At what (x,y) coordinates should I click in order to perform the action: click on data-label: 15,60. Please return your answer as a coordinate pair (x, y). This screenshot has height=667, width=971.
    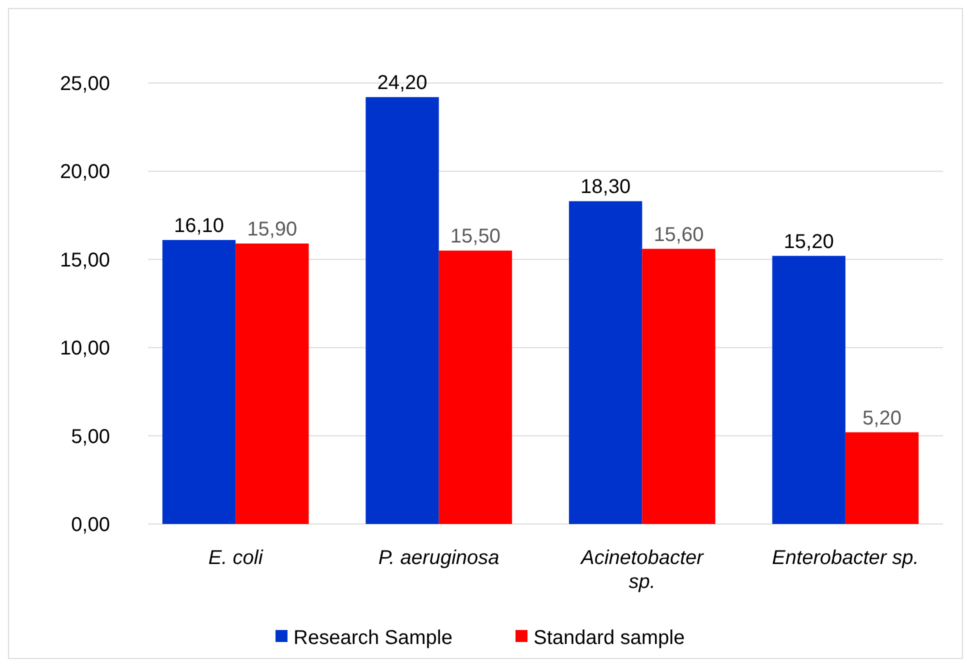
    Looking at the image, I should click on (679, 235).